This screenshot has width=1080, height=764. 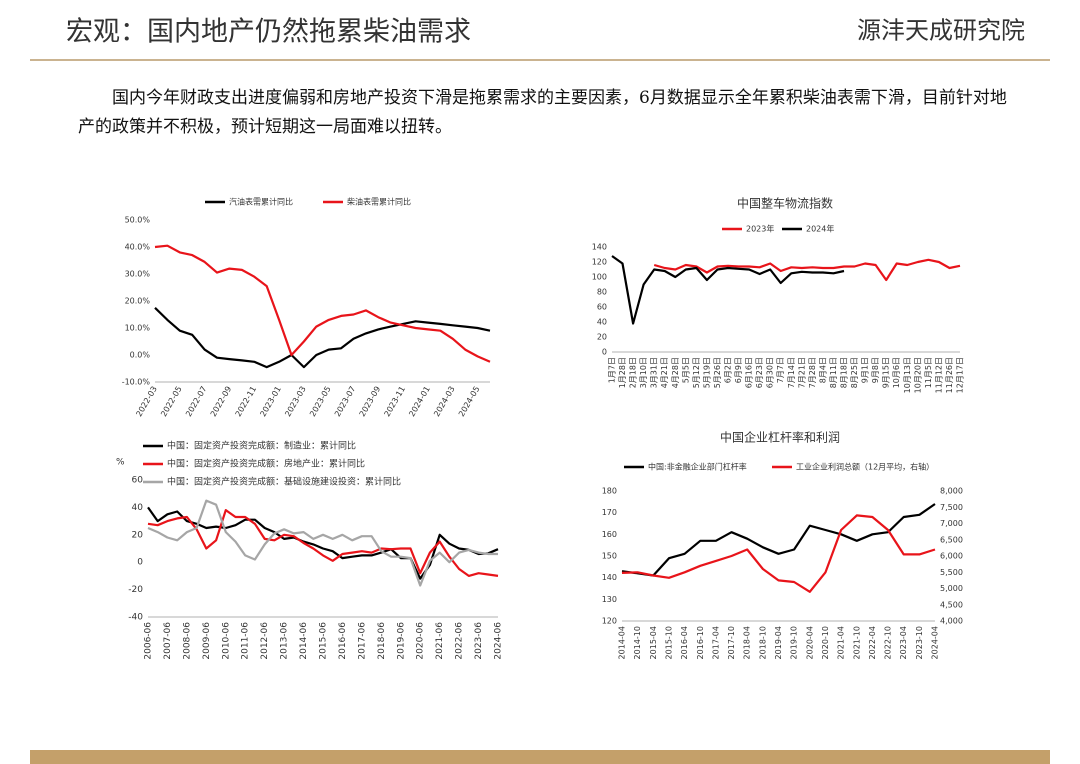 What do you see at coordinates (865, 467) in the screenshot?
I see `legend-label: 工业企业利润总额（12月平均，右轴）` at bounding box center [865, 467].